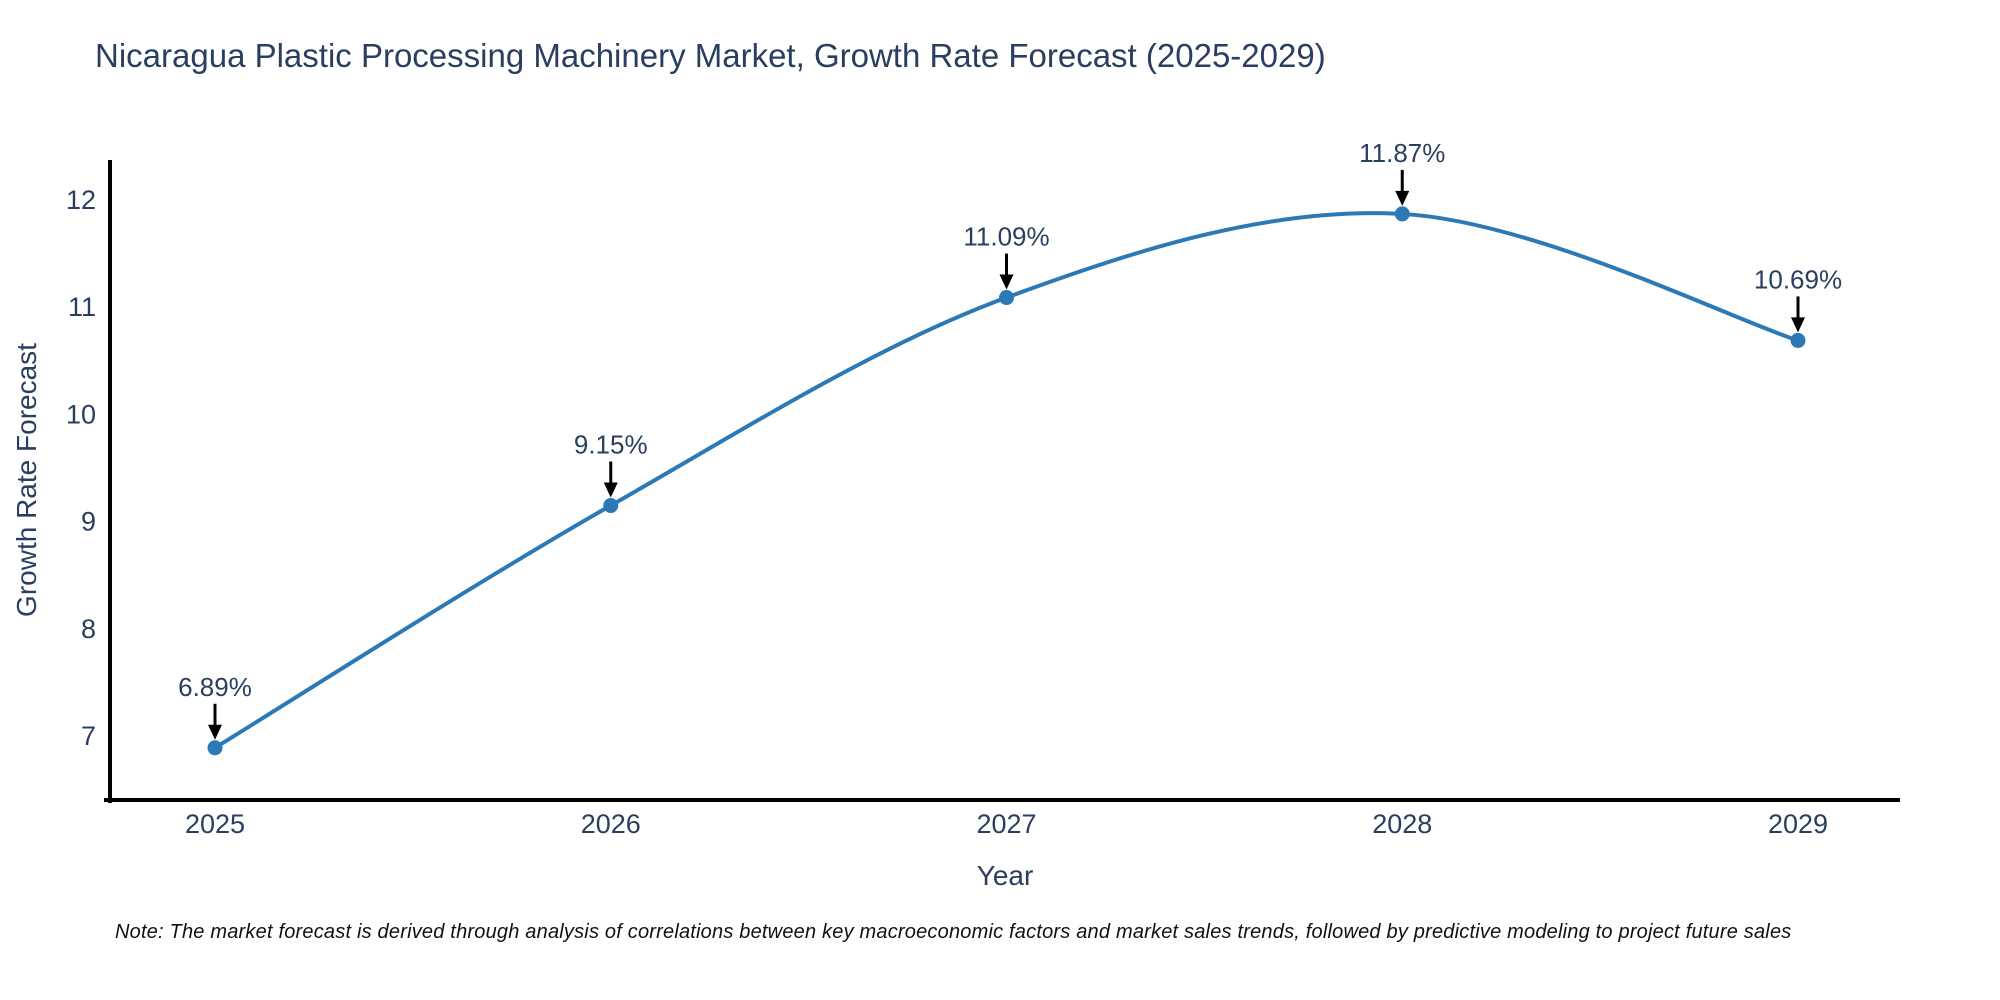 This screenshot has height=1000, width=2000. What do you see at coordinates (81, 200) in the screenshot?
I see `y-tick-label: 12` at bounding box center [81, 200].